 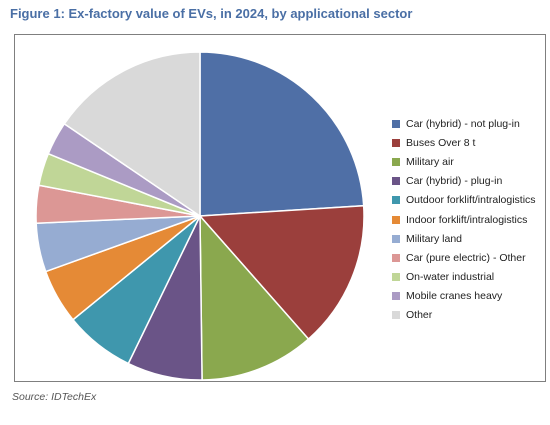 What do you see at coordinates (471, 200) in the screenshot?
I see `legend-label: Outdoor forklift/intralogistics` at bounding box center [471, 200].